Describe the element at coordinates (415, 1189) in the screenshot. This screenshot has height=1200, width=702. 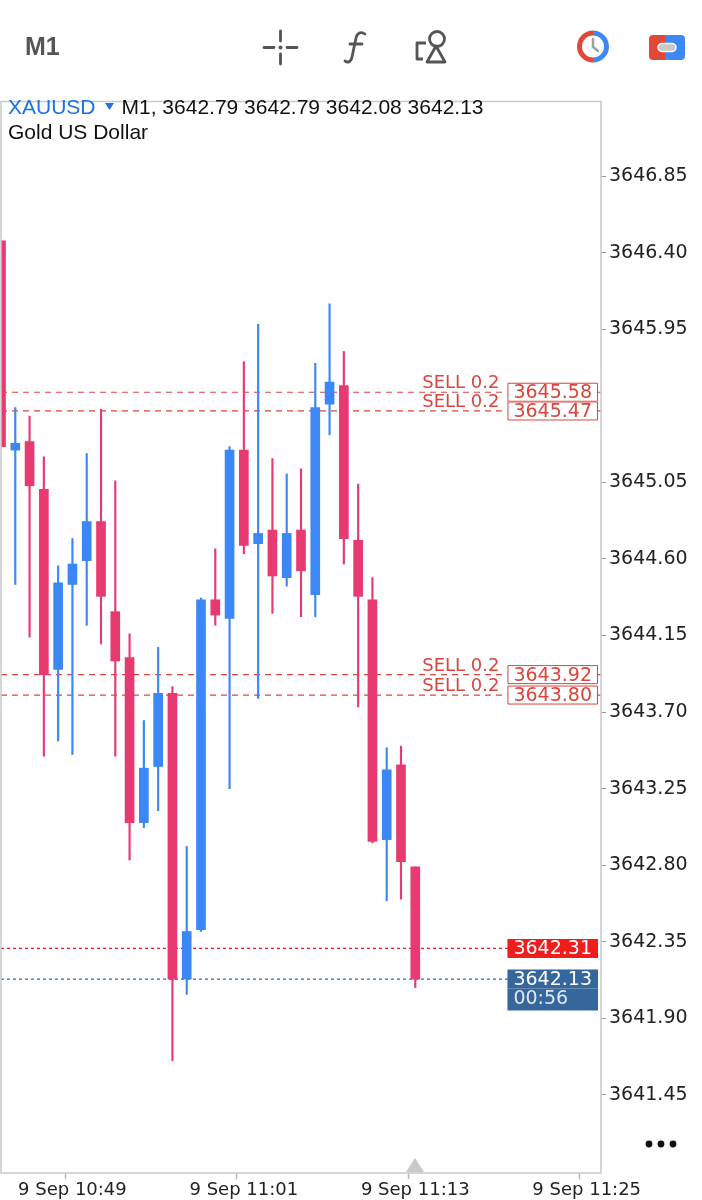
I see `x-tick-label: 9 Sep 11:13` at that location.